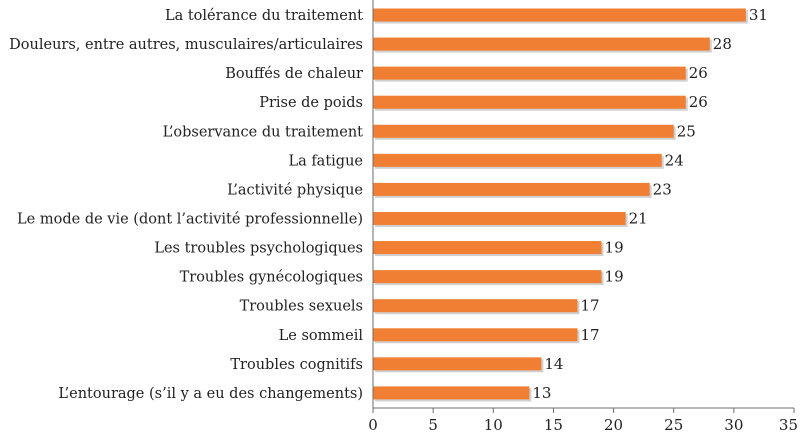  What do you see at coordinates (294, 74) in the screenshot?
I see `category-label: Bouffés de chaleur` at bounding box center [294, 74].